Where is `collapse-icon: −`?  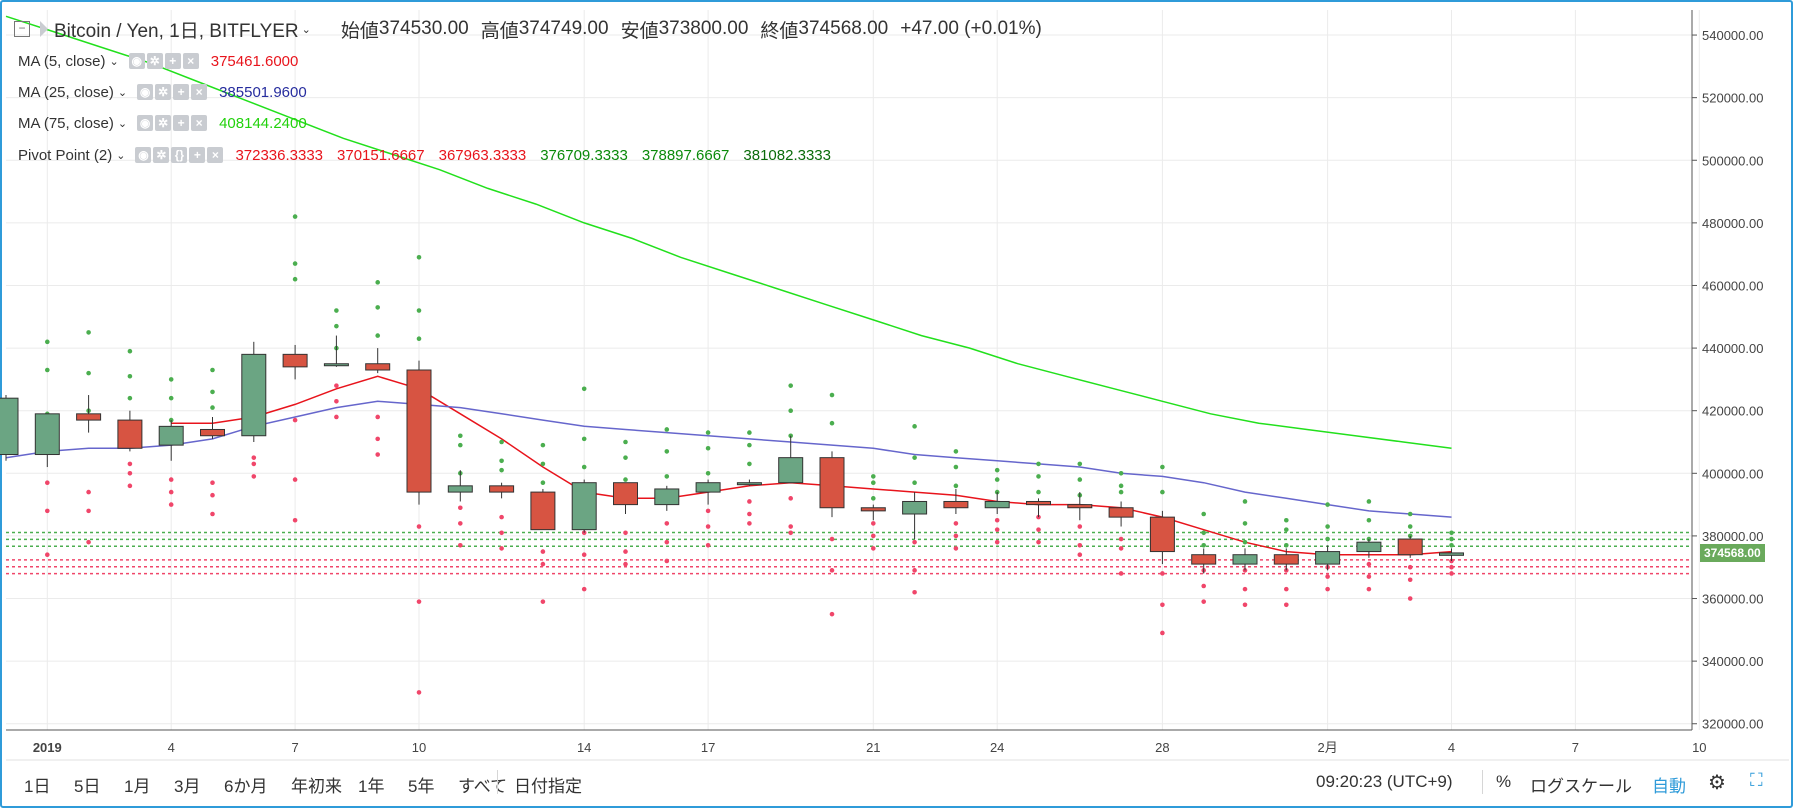 collapse-icon: − is located at coordinates (22, 29).